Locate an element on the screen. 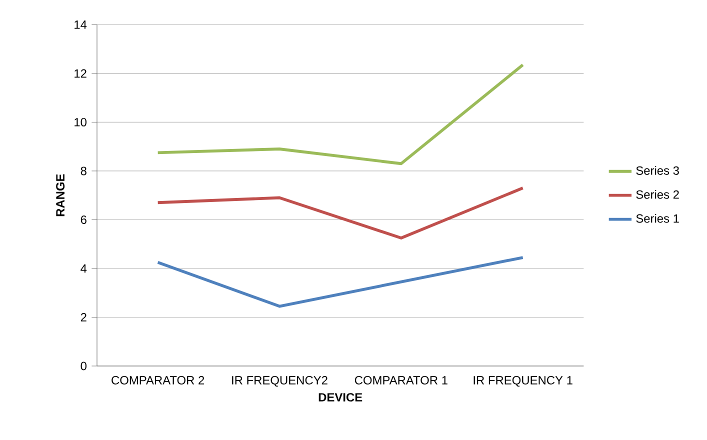 Image resolution: width=707 pixels, height=440 pixels. x-tick-label: COMPARATOR 2 is located at coordinates (158, 380).